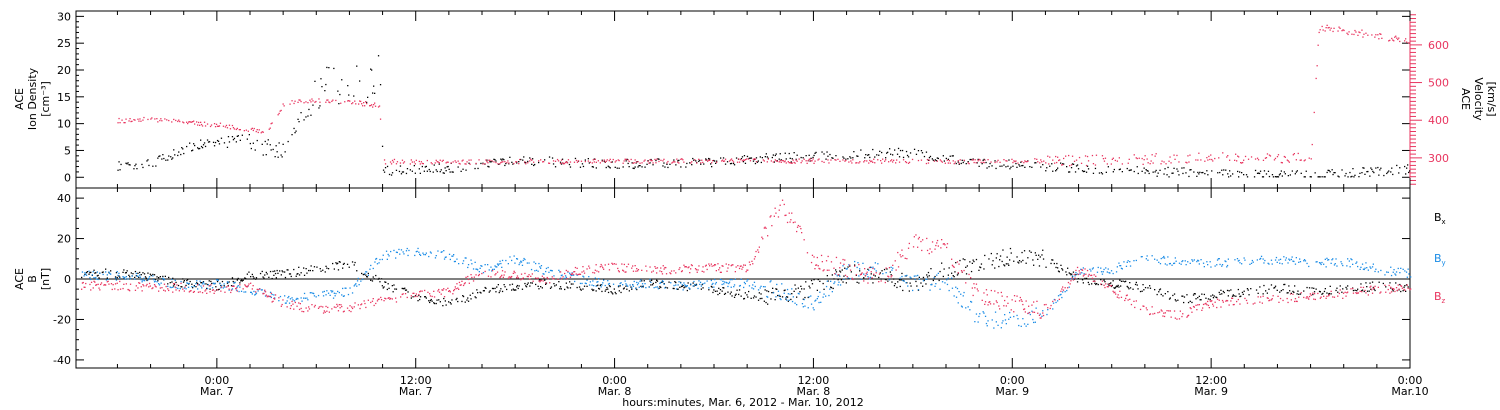  I want to click on top-right-tick-label: 500, so click(1438, 83).